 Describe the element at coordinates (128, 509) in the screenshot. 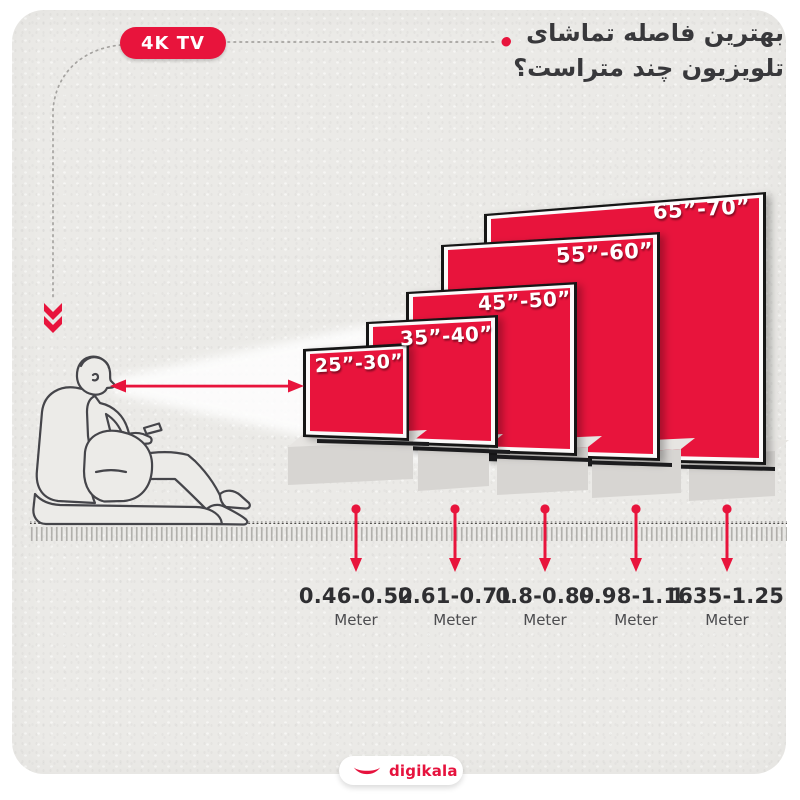

I see `chair-base` at that location.